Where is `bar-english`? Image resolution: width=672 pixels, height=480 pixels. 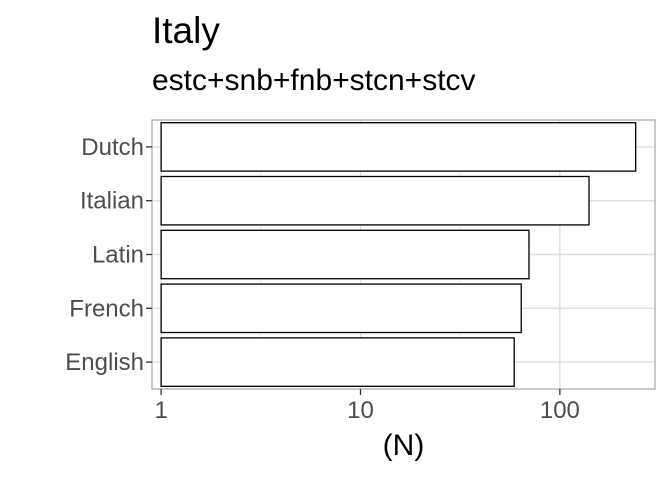
bar-english is located at coordinates (337, 362).